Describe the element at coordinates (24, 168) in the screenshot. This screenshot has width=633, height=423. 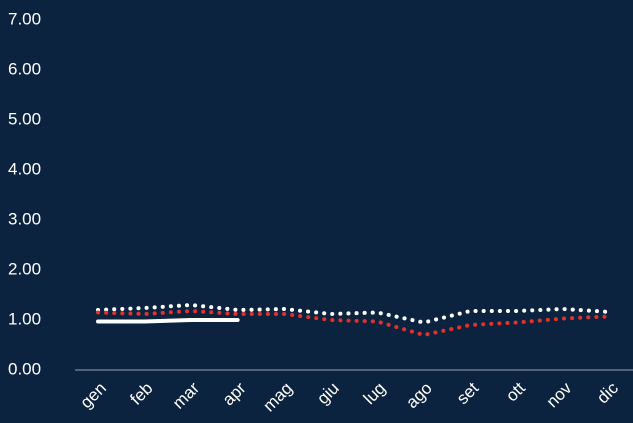
I see `y-tick-label: 4.00` at that location.